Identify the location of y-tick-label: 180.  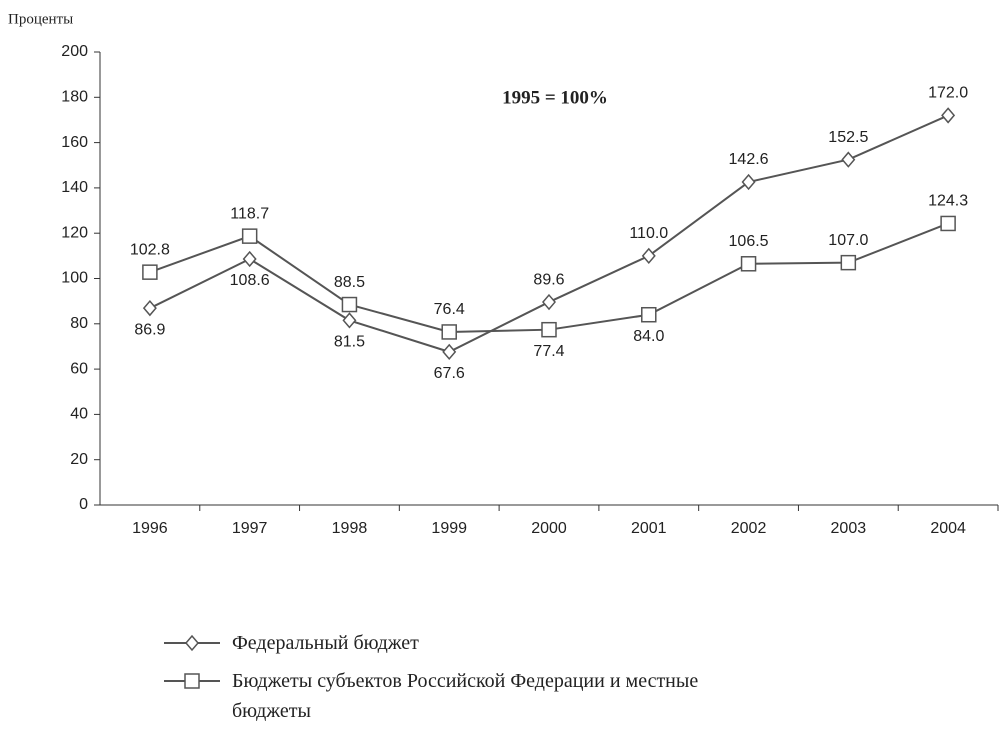
(74, 97).